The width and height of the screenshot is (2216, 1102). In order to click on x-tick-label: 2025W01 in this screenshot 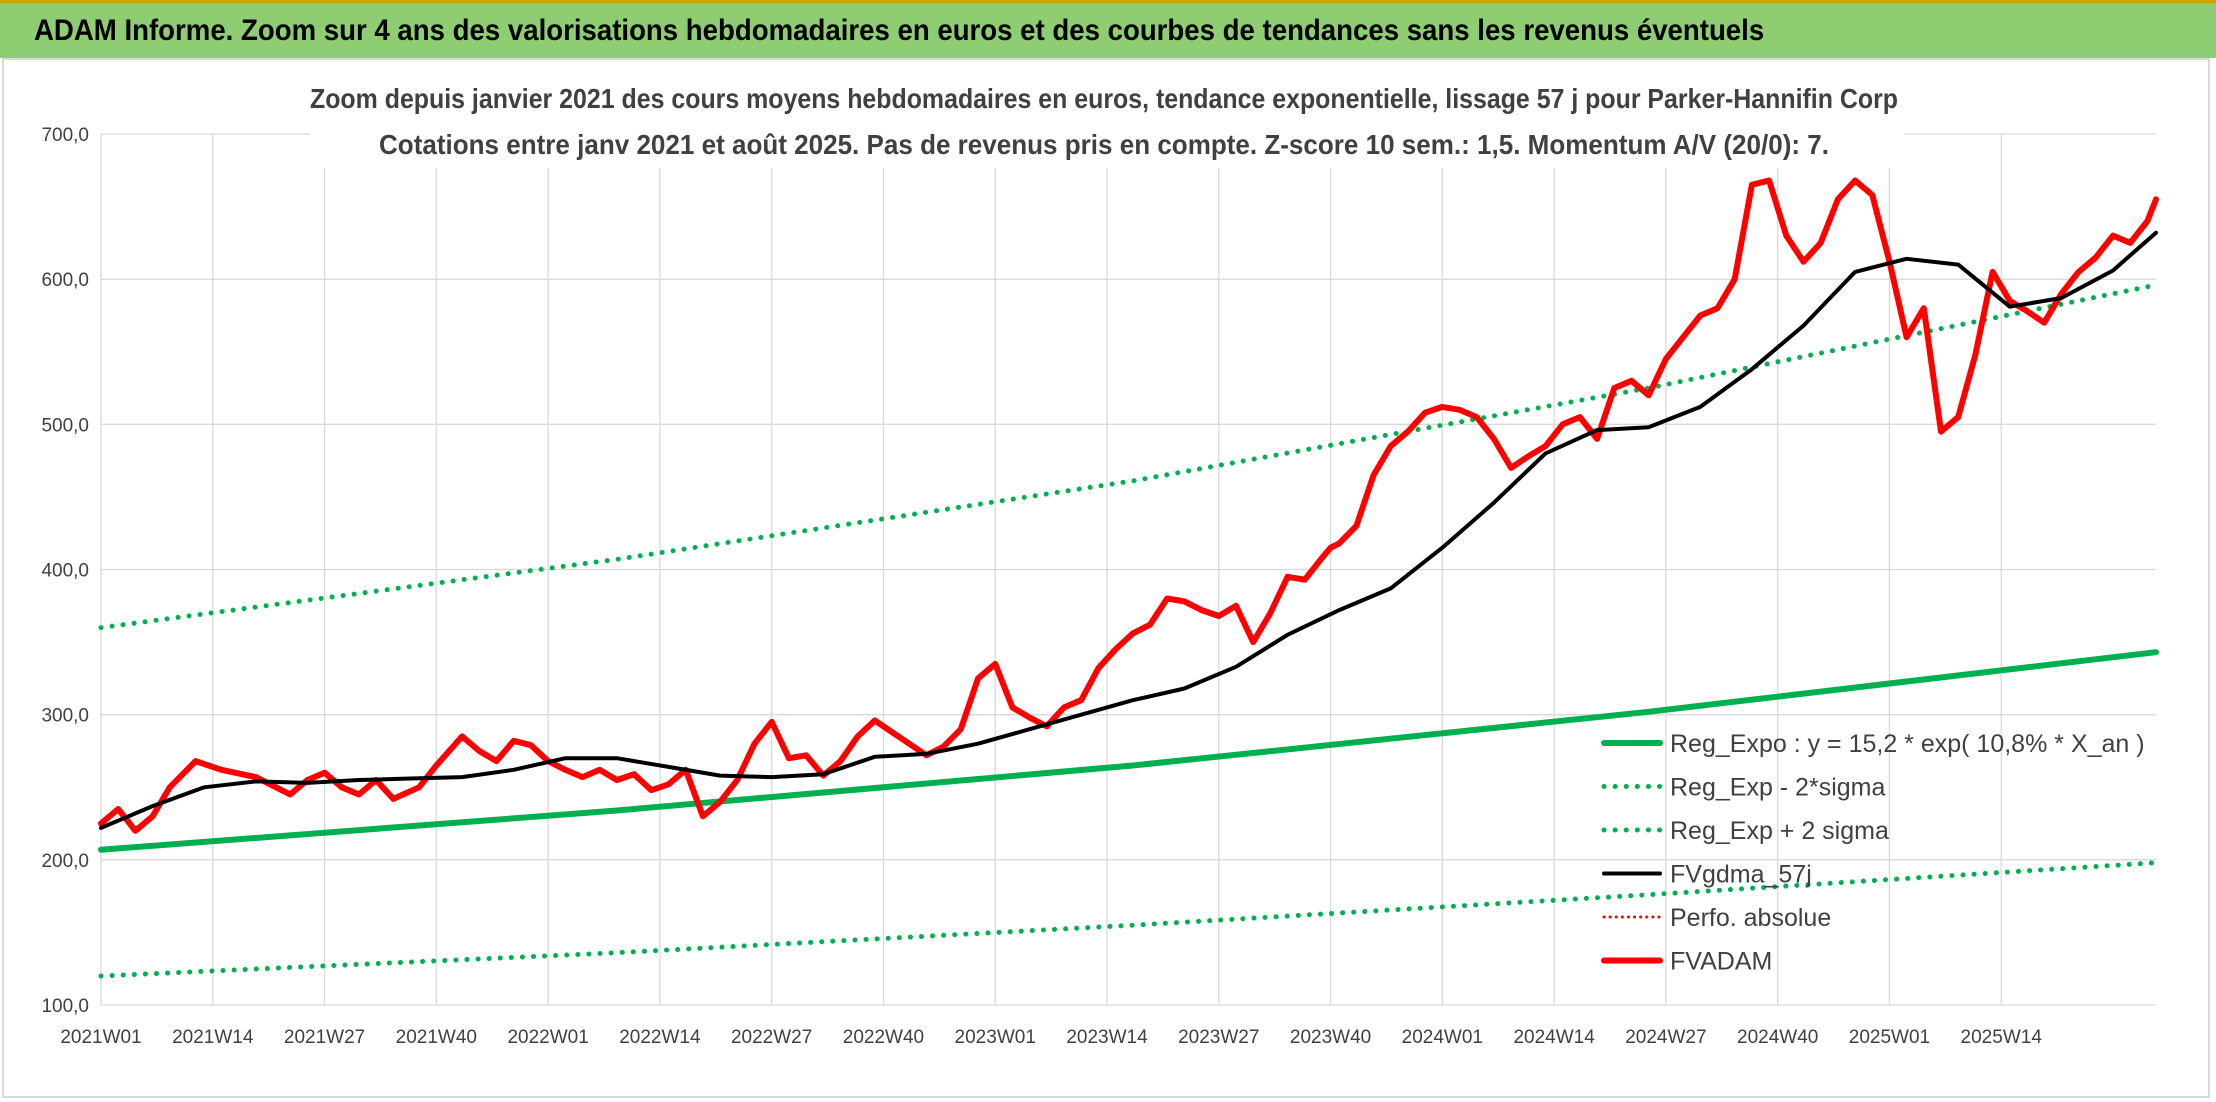, I will do `click(1889, 1037)`.